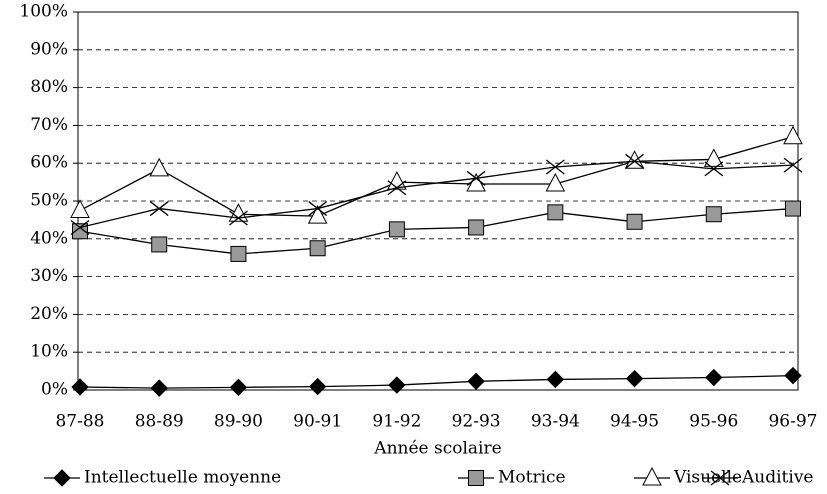 Image resolution: width=827 pixels, height=494 pixels. Describe the element at coordinates (532, 478) in the screenshot. I see `legend-label: Motrice` at that location.